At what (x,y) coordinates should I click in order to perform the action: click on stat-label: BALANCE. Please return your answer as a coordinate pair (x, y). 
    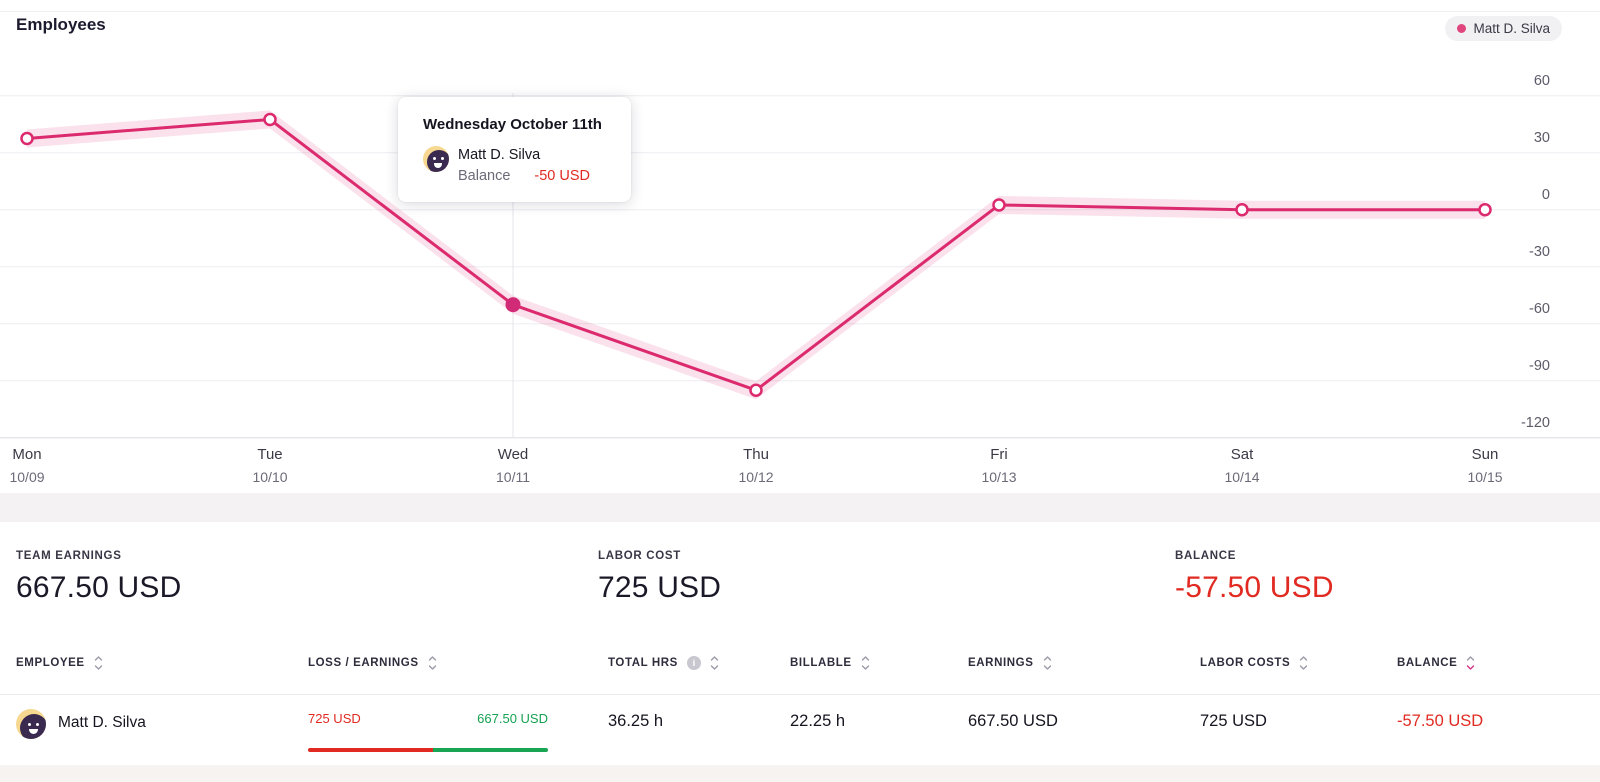
    Looking at the image, I should click on (1206, 556).